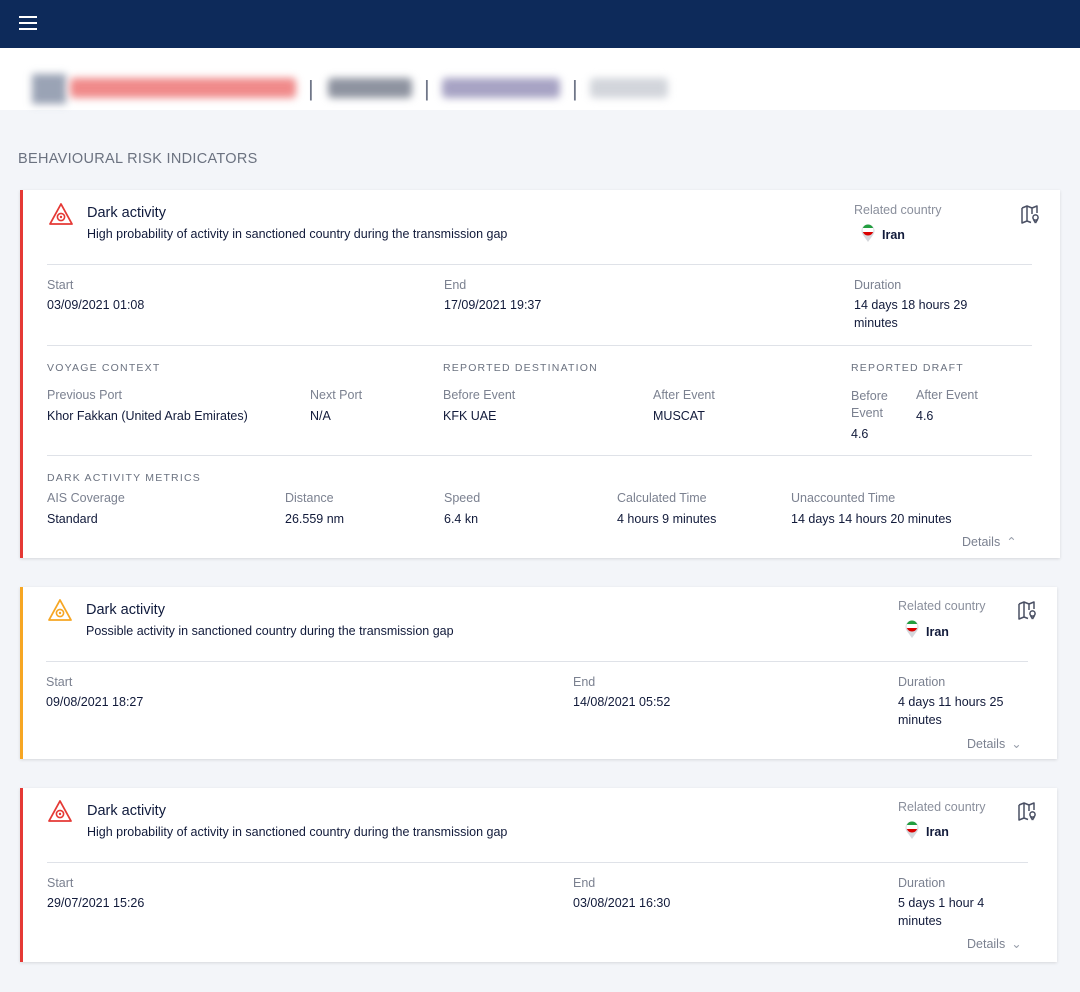 This screenshot has height=992, width=1080. What do you see at coordinates (309, 498) in the screenshot?
I see `distance-label: Distance` at bounding box center [309, 498].